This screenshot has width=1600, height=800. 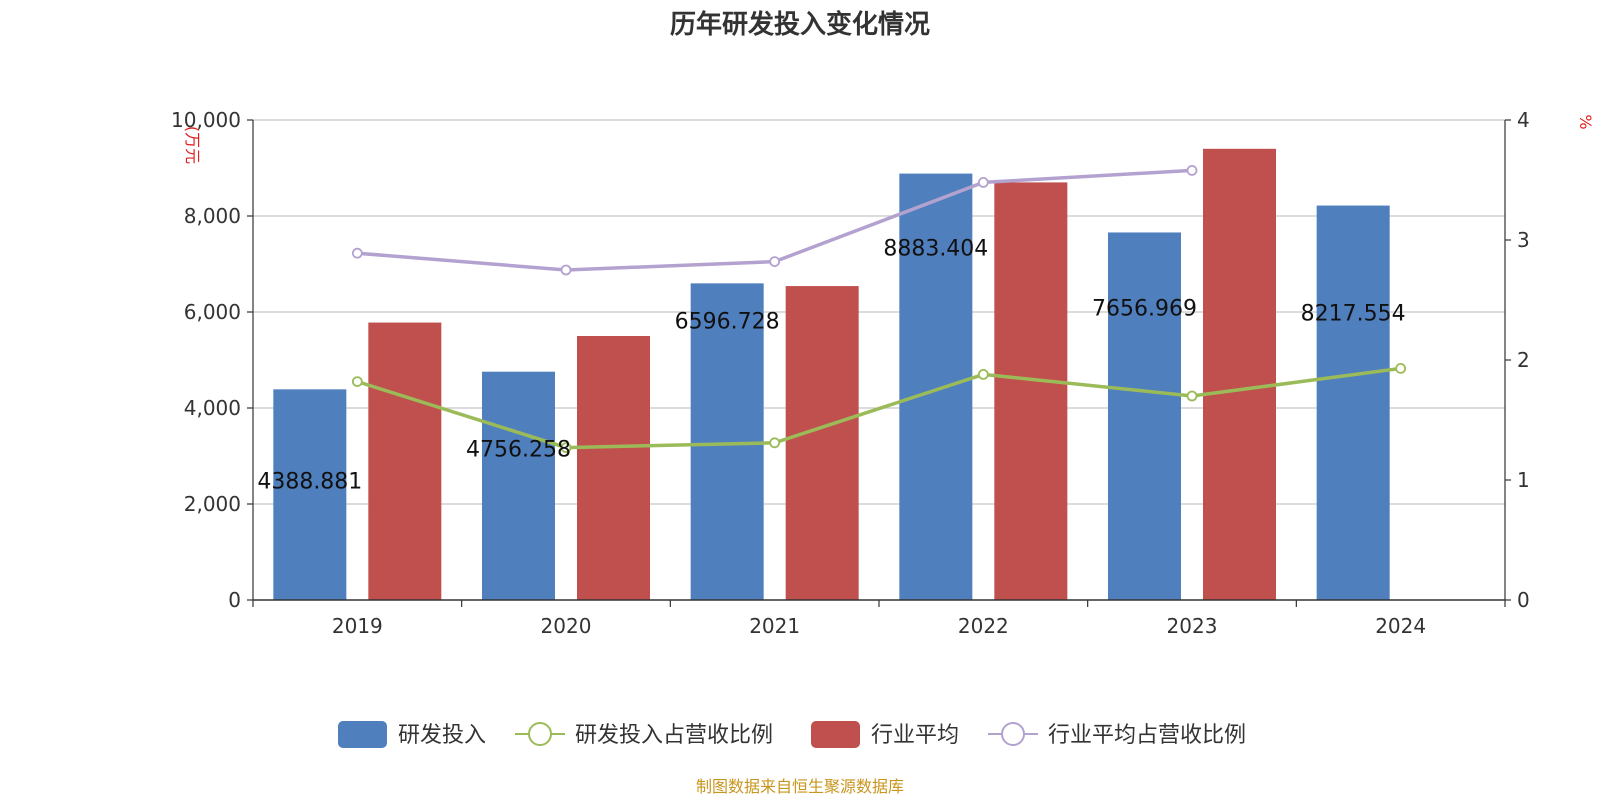 What do you see at coordinates (212, 504) in the screenshot?
I see `y-left-tick-label: 2,000` at bounding box center [212, 504].